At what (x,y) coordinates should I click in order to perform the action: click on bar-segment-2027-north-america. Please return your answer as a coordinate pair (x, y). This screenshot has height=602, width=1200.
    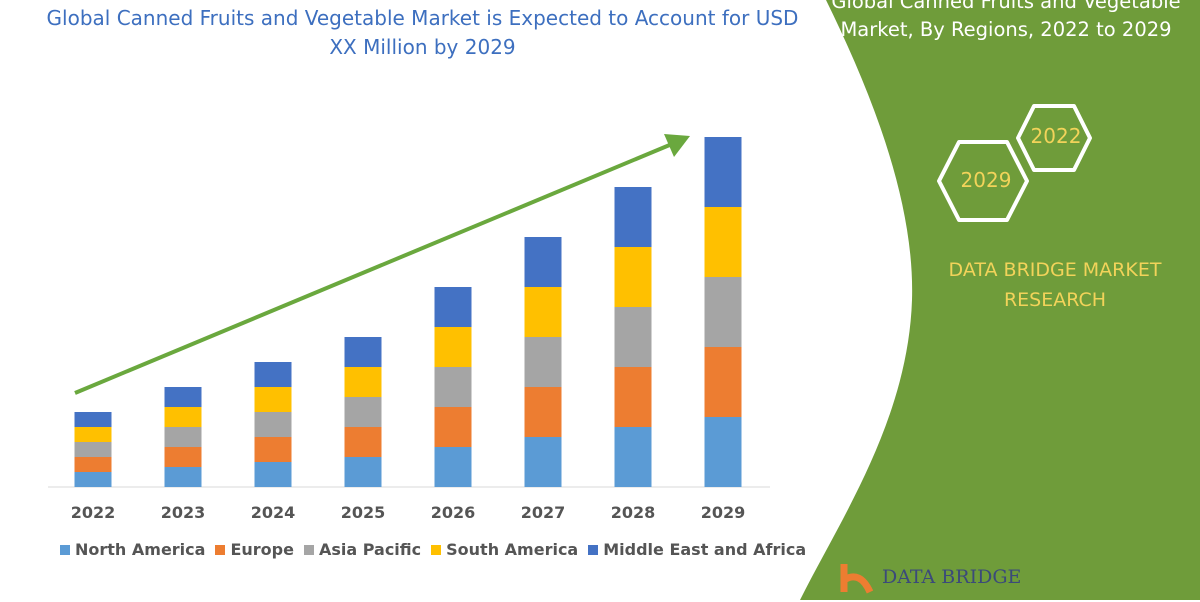
    Looking at the image, I should click on (543, 462).